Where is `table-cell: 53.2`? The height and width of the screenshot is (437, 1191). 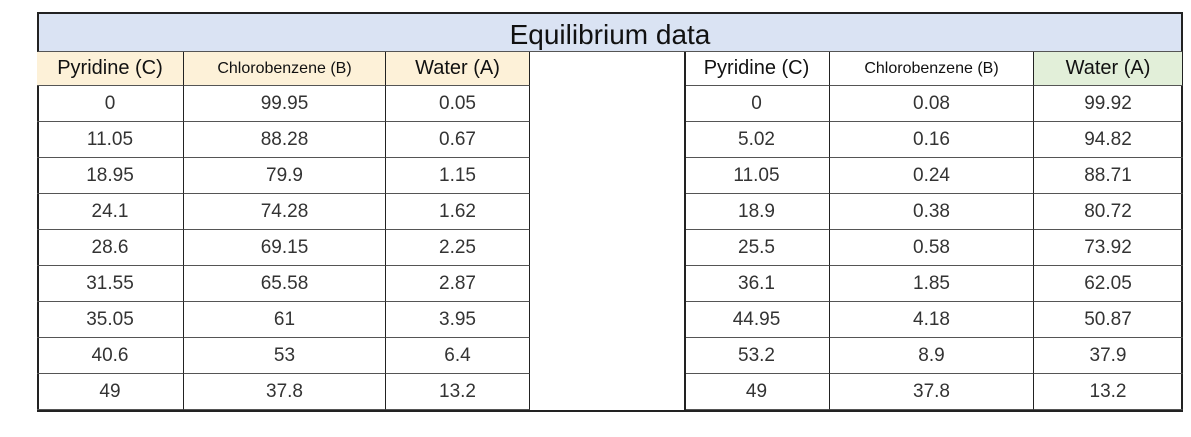 table-cell: 53.2 is located at coordinates (757, 356).